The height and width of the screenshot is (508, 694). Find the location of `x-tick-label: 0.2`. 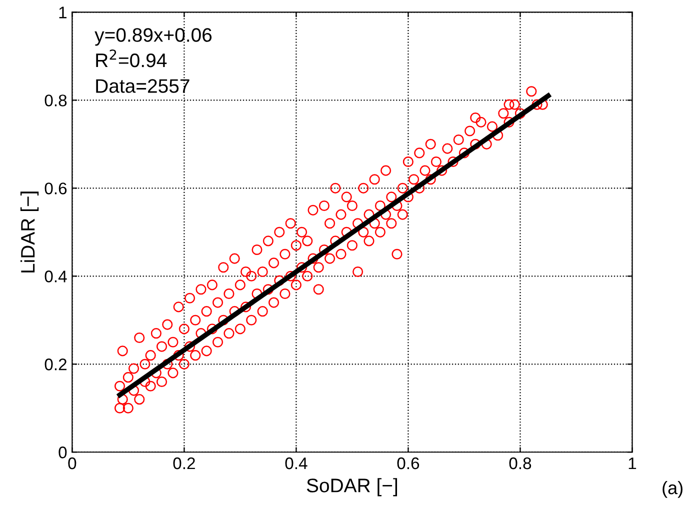

x-tick-label: 0.2 is located at coordinates (184, 463).